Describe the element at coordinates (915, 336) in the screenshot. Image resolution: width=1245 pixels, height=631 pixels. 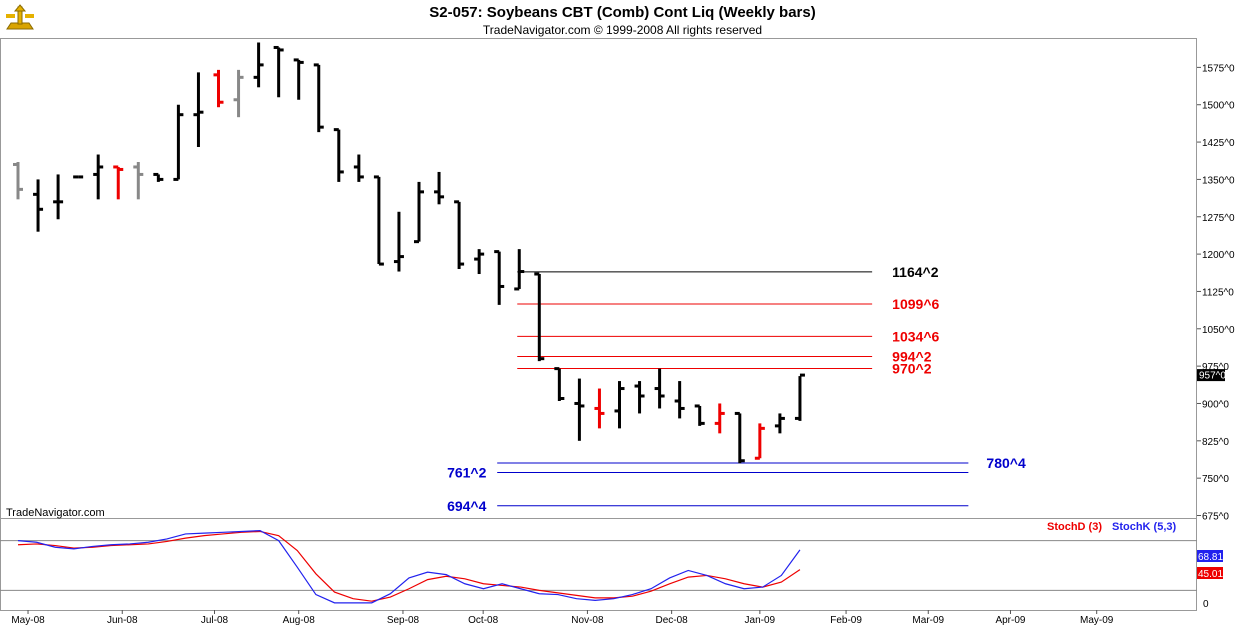
I see `level-label: 1034^6` at that location.